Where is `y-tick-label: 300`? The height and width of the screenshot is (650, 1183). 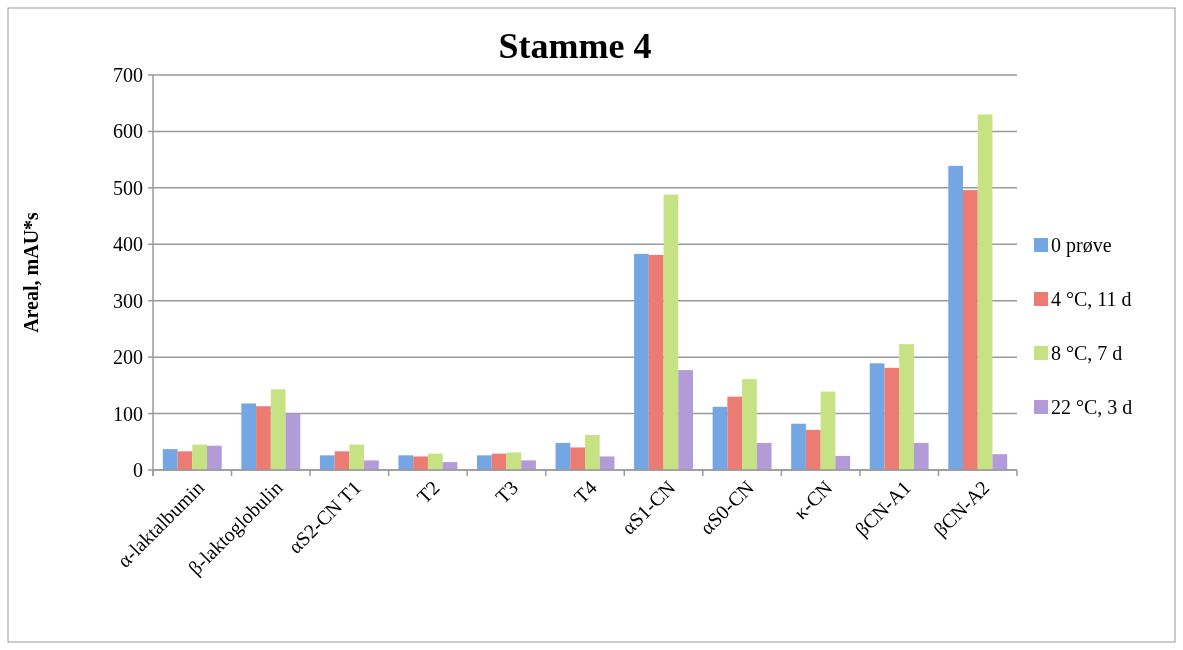 y-tick-label: 300 is located at coordinates (128, 300).